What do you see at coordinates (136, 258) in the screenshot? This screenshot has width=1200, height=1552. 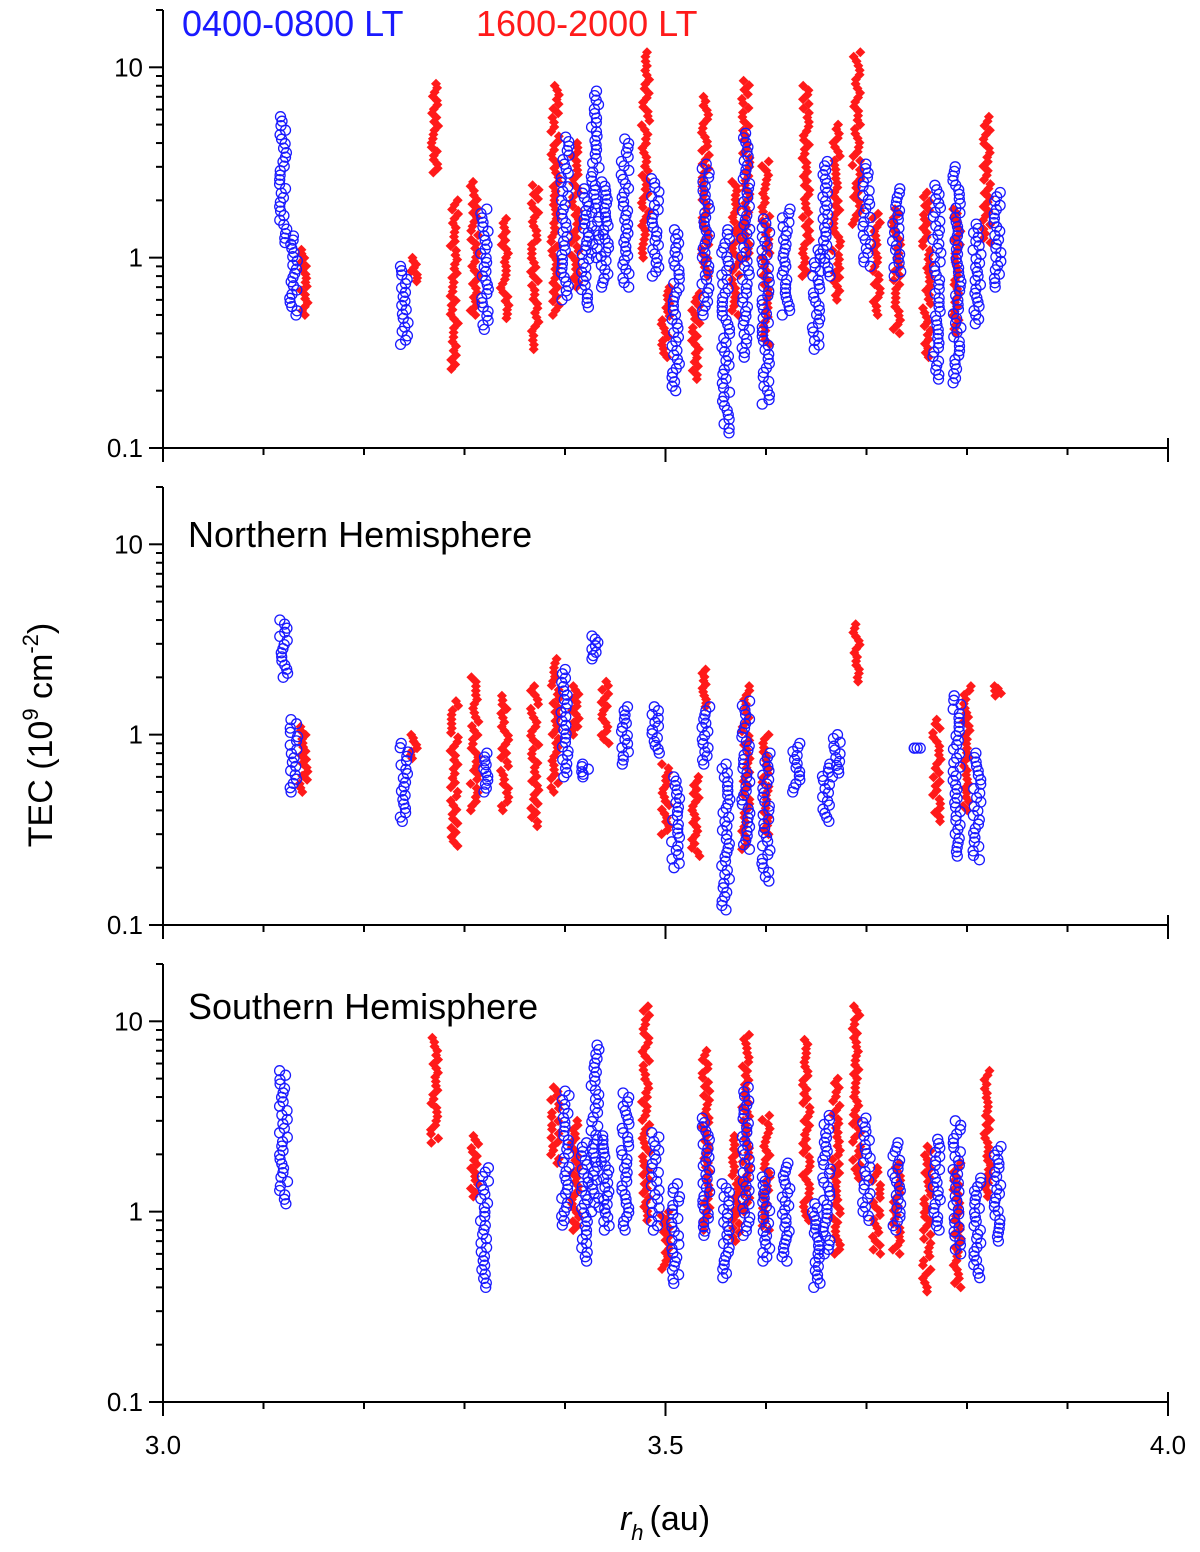 I see `y-tick-label: 1` at bounding box center [136, 258].